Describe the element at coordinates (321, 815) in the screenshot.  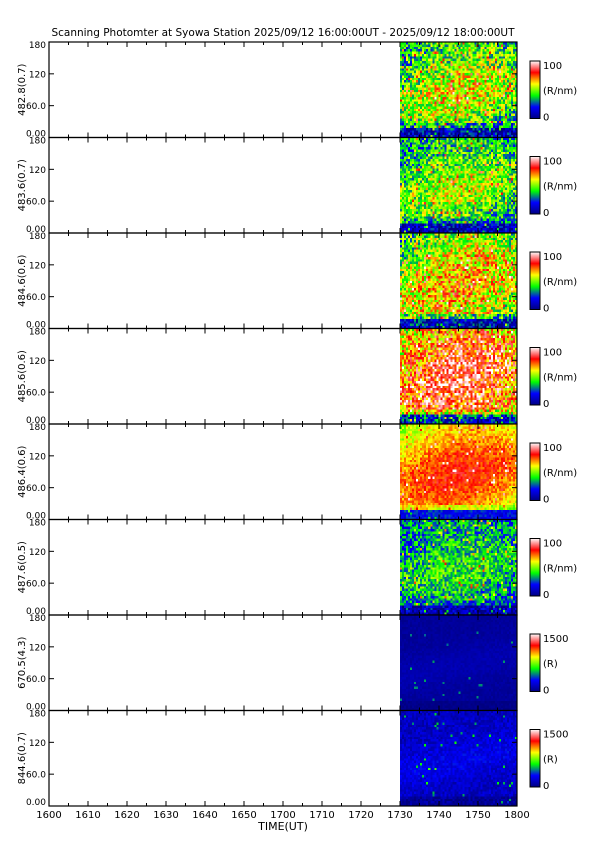
I see `x-tick-label: 1710` at that location.